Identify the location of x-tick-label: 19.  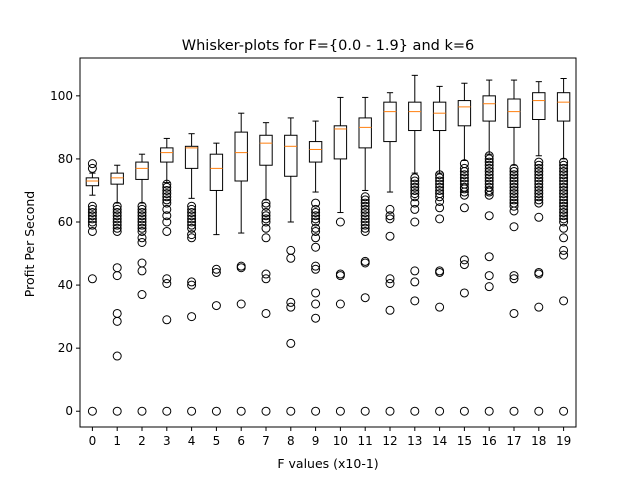
(563, 441).